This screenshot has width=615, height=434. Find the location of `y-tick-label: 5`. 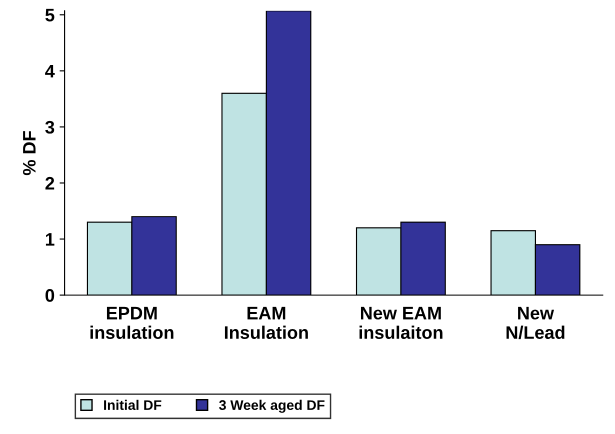

y-tick-label: 5 is located at coordinates (49, 15).